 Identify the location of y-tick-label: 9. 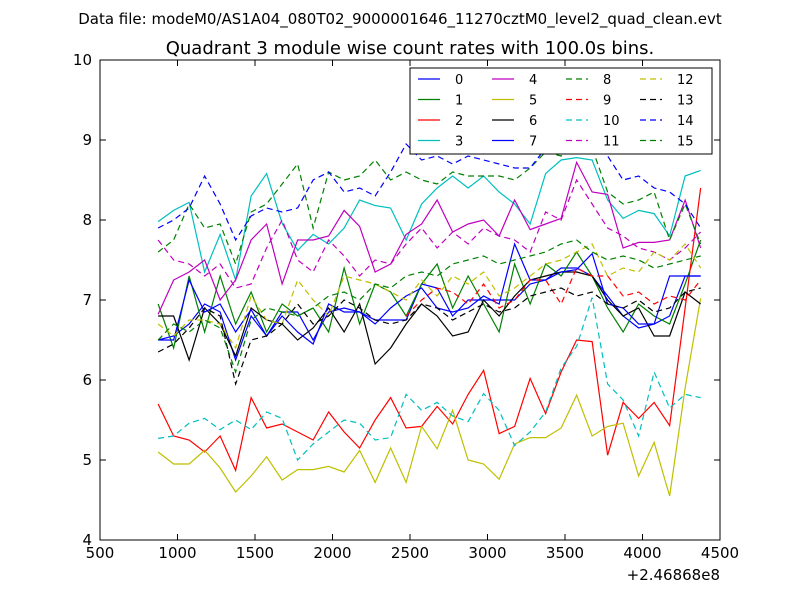
(87, 140).